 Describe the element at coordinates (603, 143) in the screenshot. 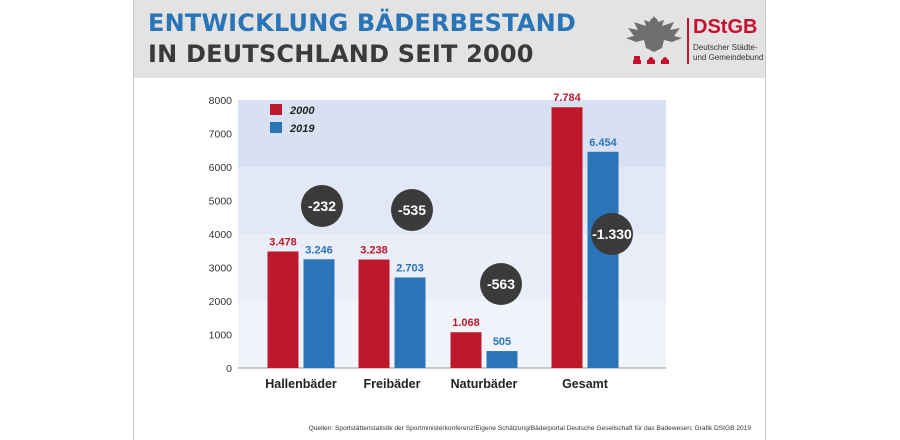

I see `data-label: 6.454` at that location.